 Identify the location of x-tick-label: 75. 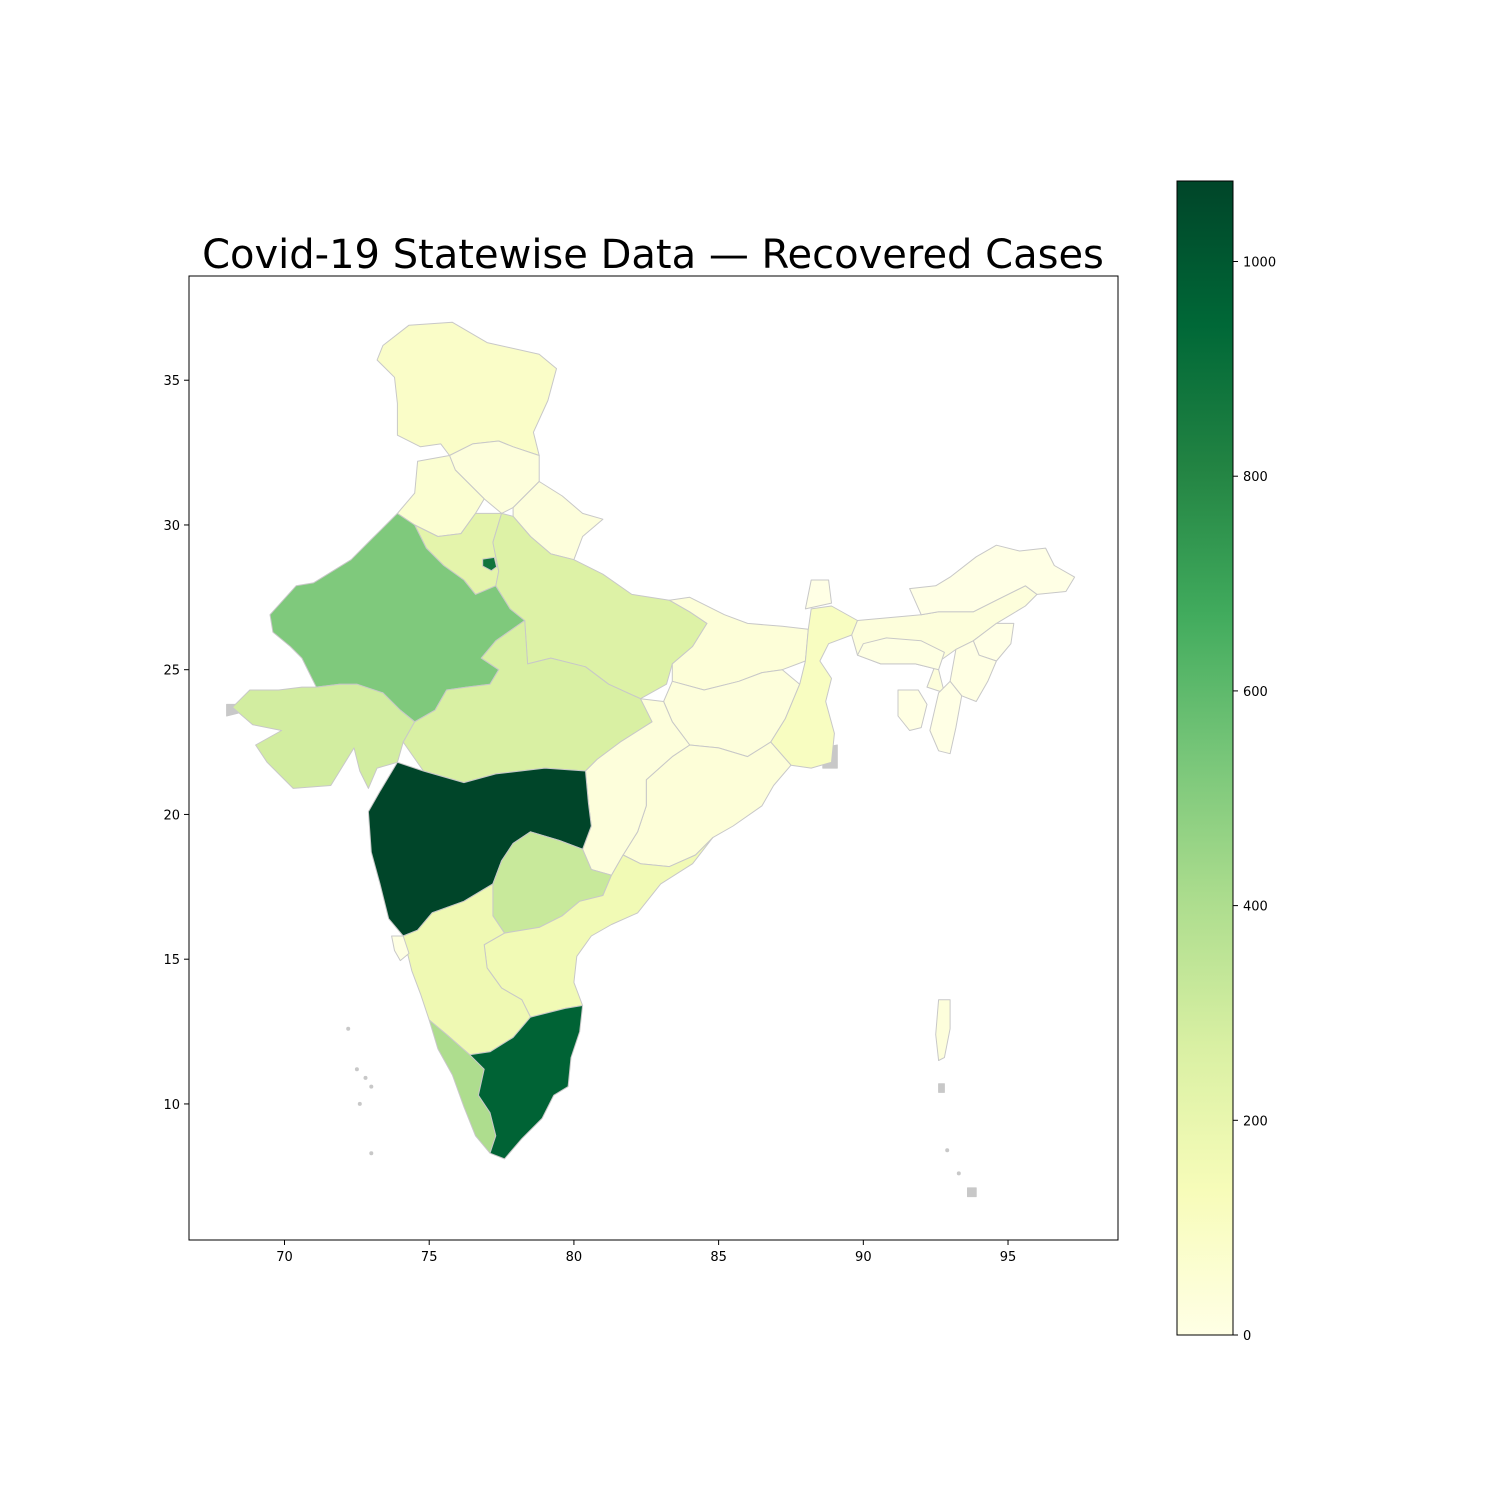
(429, 1257).